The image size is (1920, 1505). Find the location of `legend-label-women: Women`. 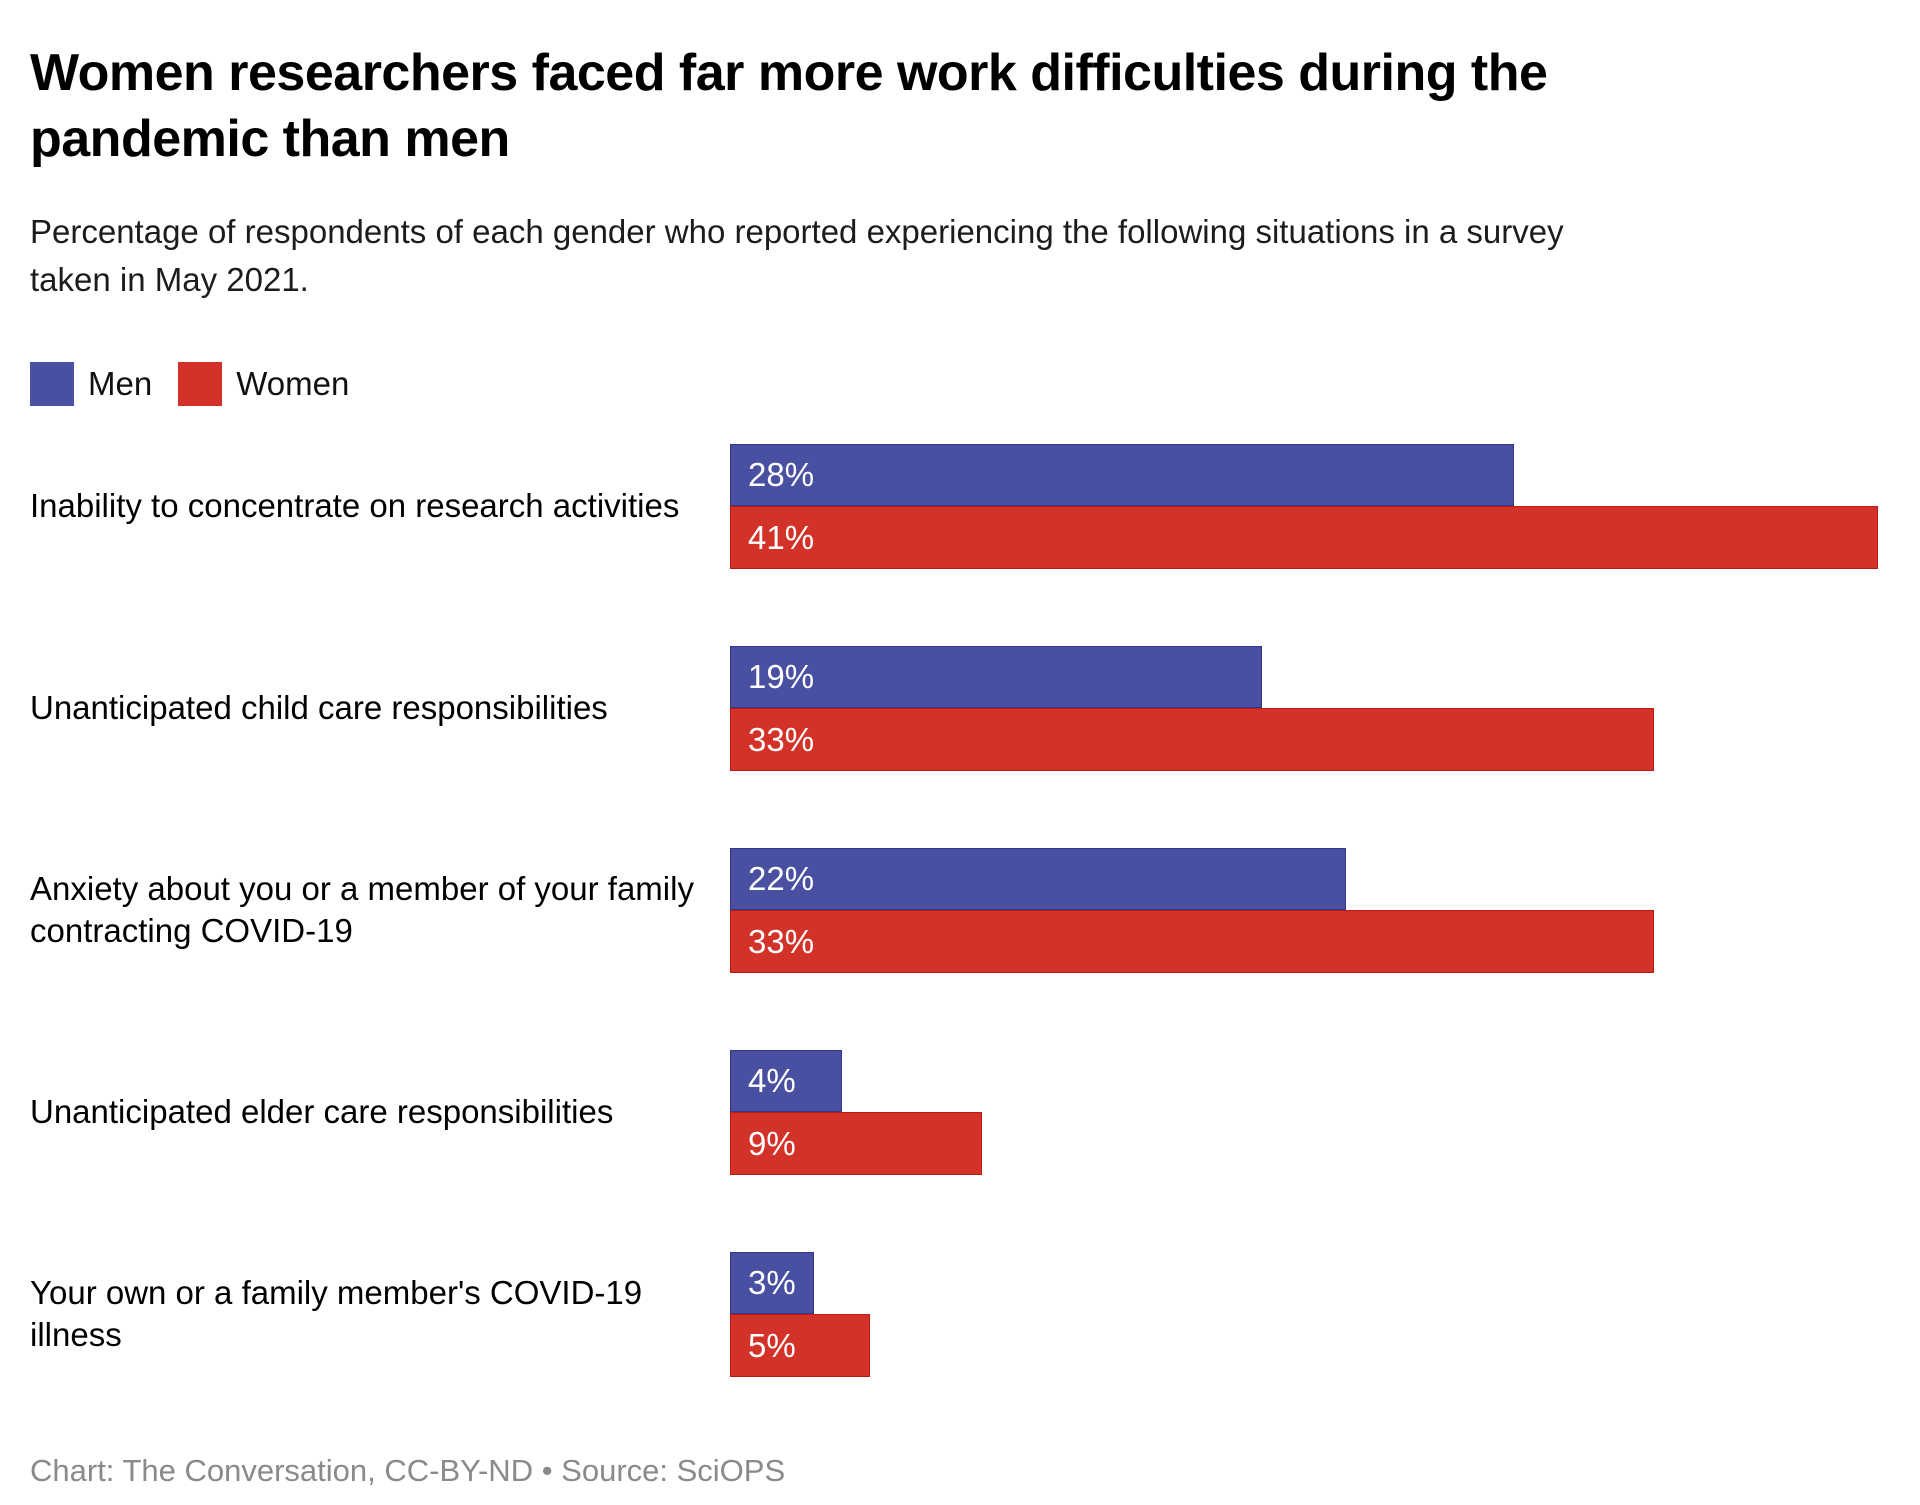

legend-label-women: Women is located at coordinates (293, 383).